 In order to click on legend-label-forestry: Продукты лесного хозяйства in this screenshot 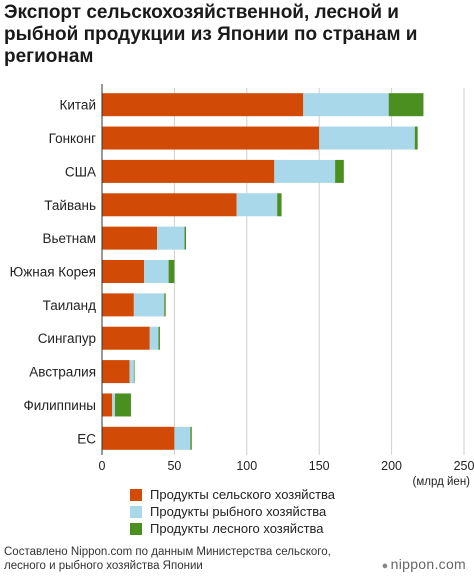, I will do `click(237, 528)`.